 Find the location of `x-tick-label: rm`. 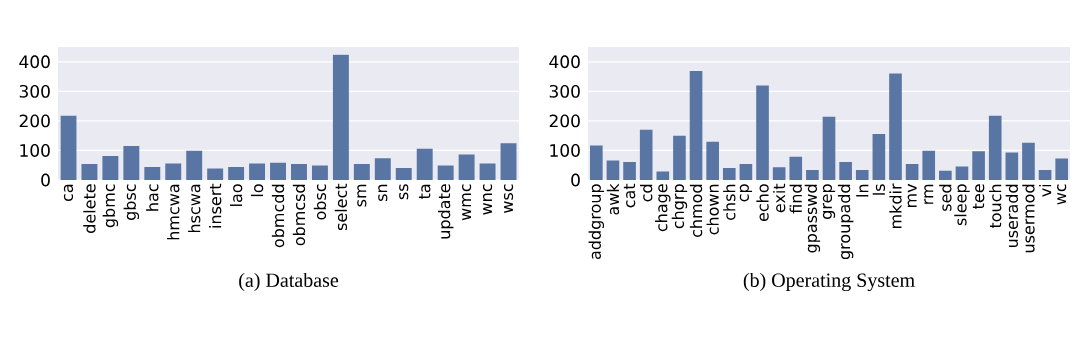

x-tick-label: rm is located at coordinates (929, 194).